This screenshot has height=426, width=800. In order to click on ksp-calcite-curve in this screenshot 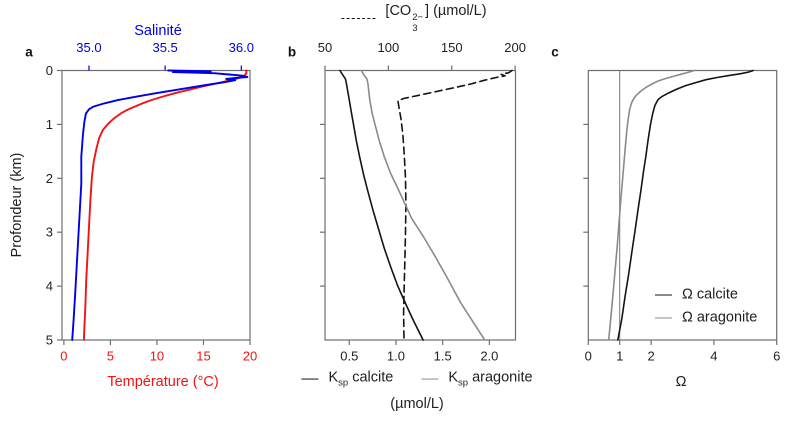, I will do `click(381, 205)`.